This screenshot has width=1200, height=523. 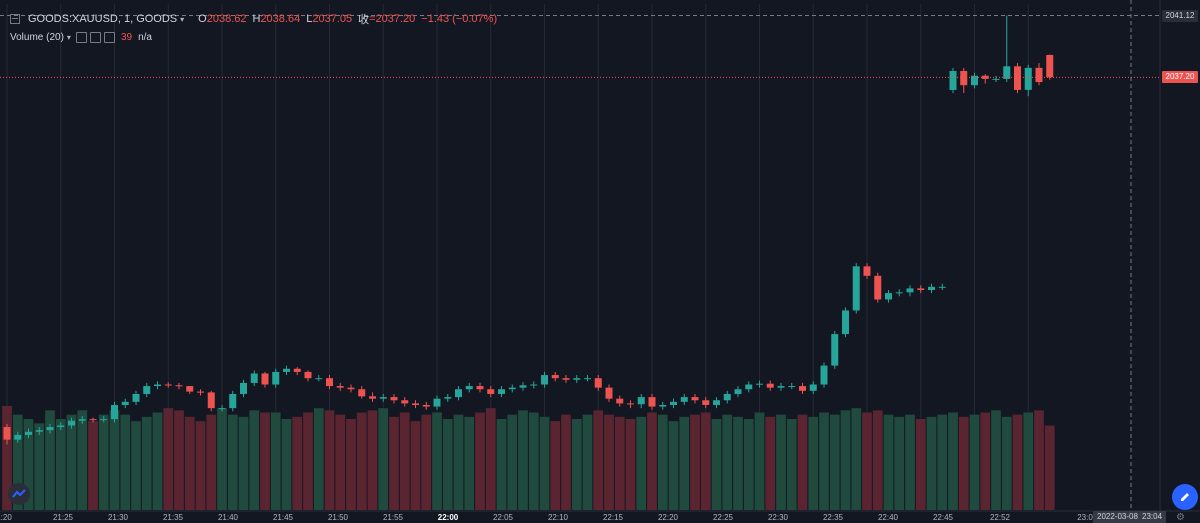 I want to click on low-label: L, so click(x=309, y=19).